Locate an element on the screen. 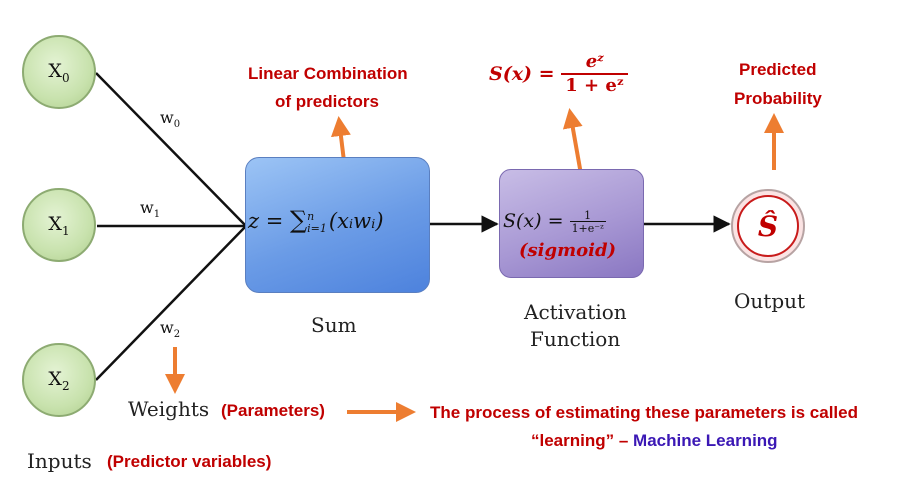 The image size is (922, 481). activation-box is located at coordinates (571, 223).